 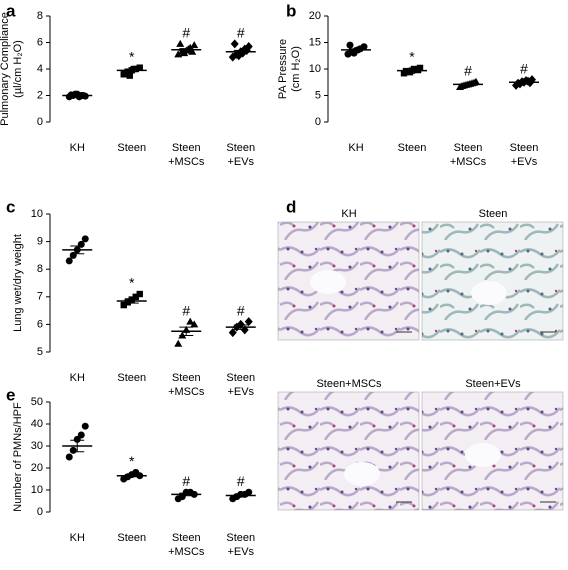 I want to click on y-tick-label: 30, so click(x=37, y=446).